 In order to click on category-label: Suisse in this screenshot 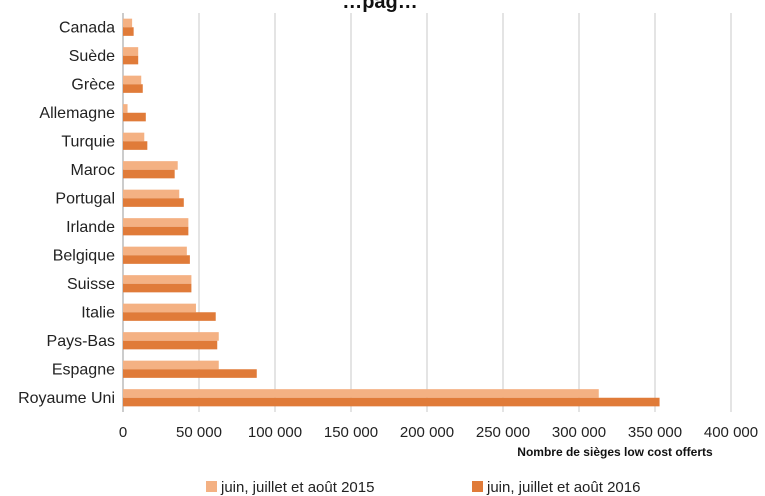, I will do `click(91, 284)`.